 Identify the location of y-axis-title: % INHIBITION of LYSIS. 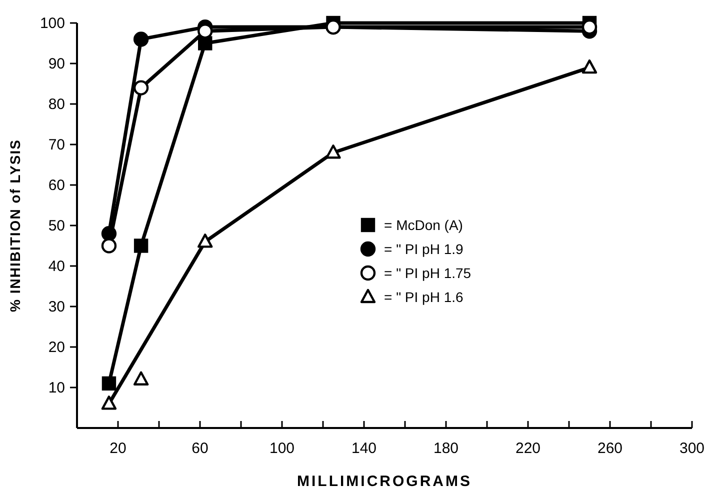
(15, 225).